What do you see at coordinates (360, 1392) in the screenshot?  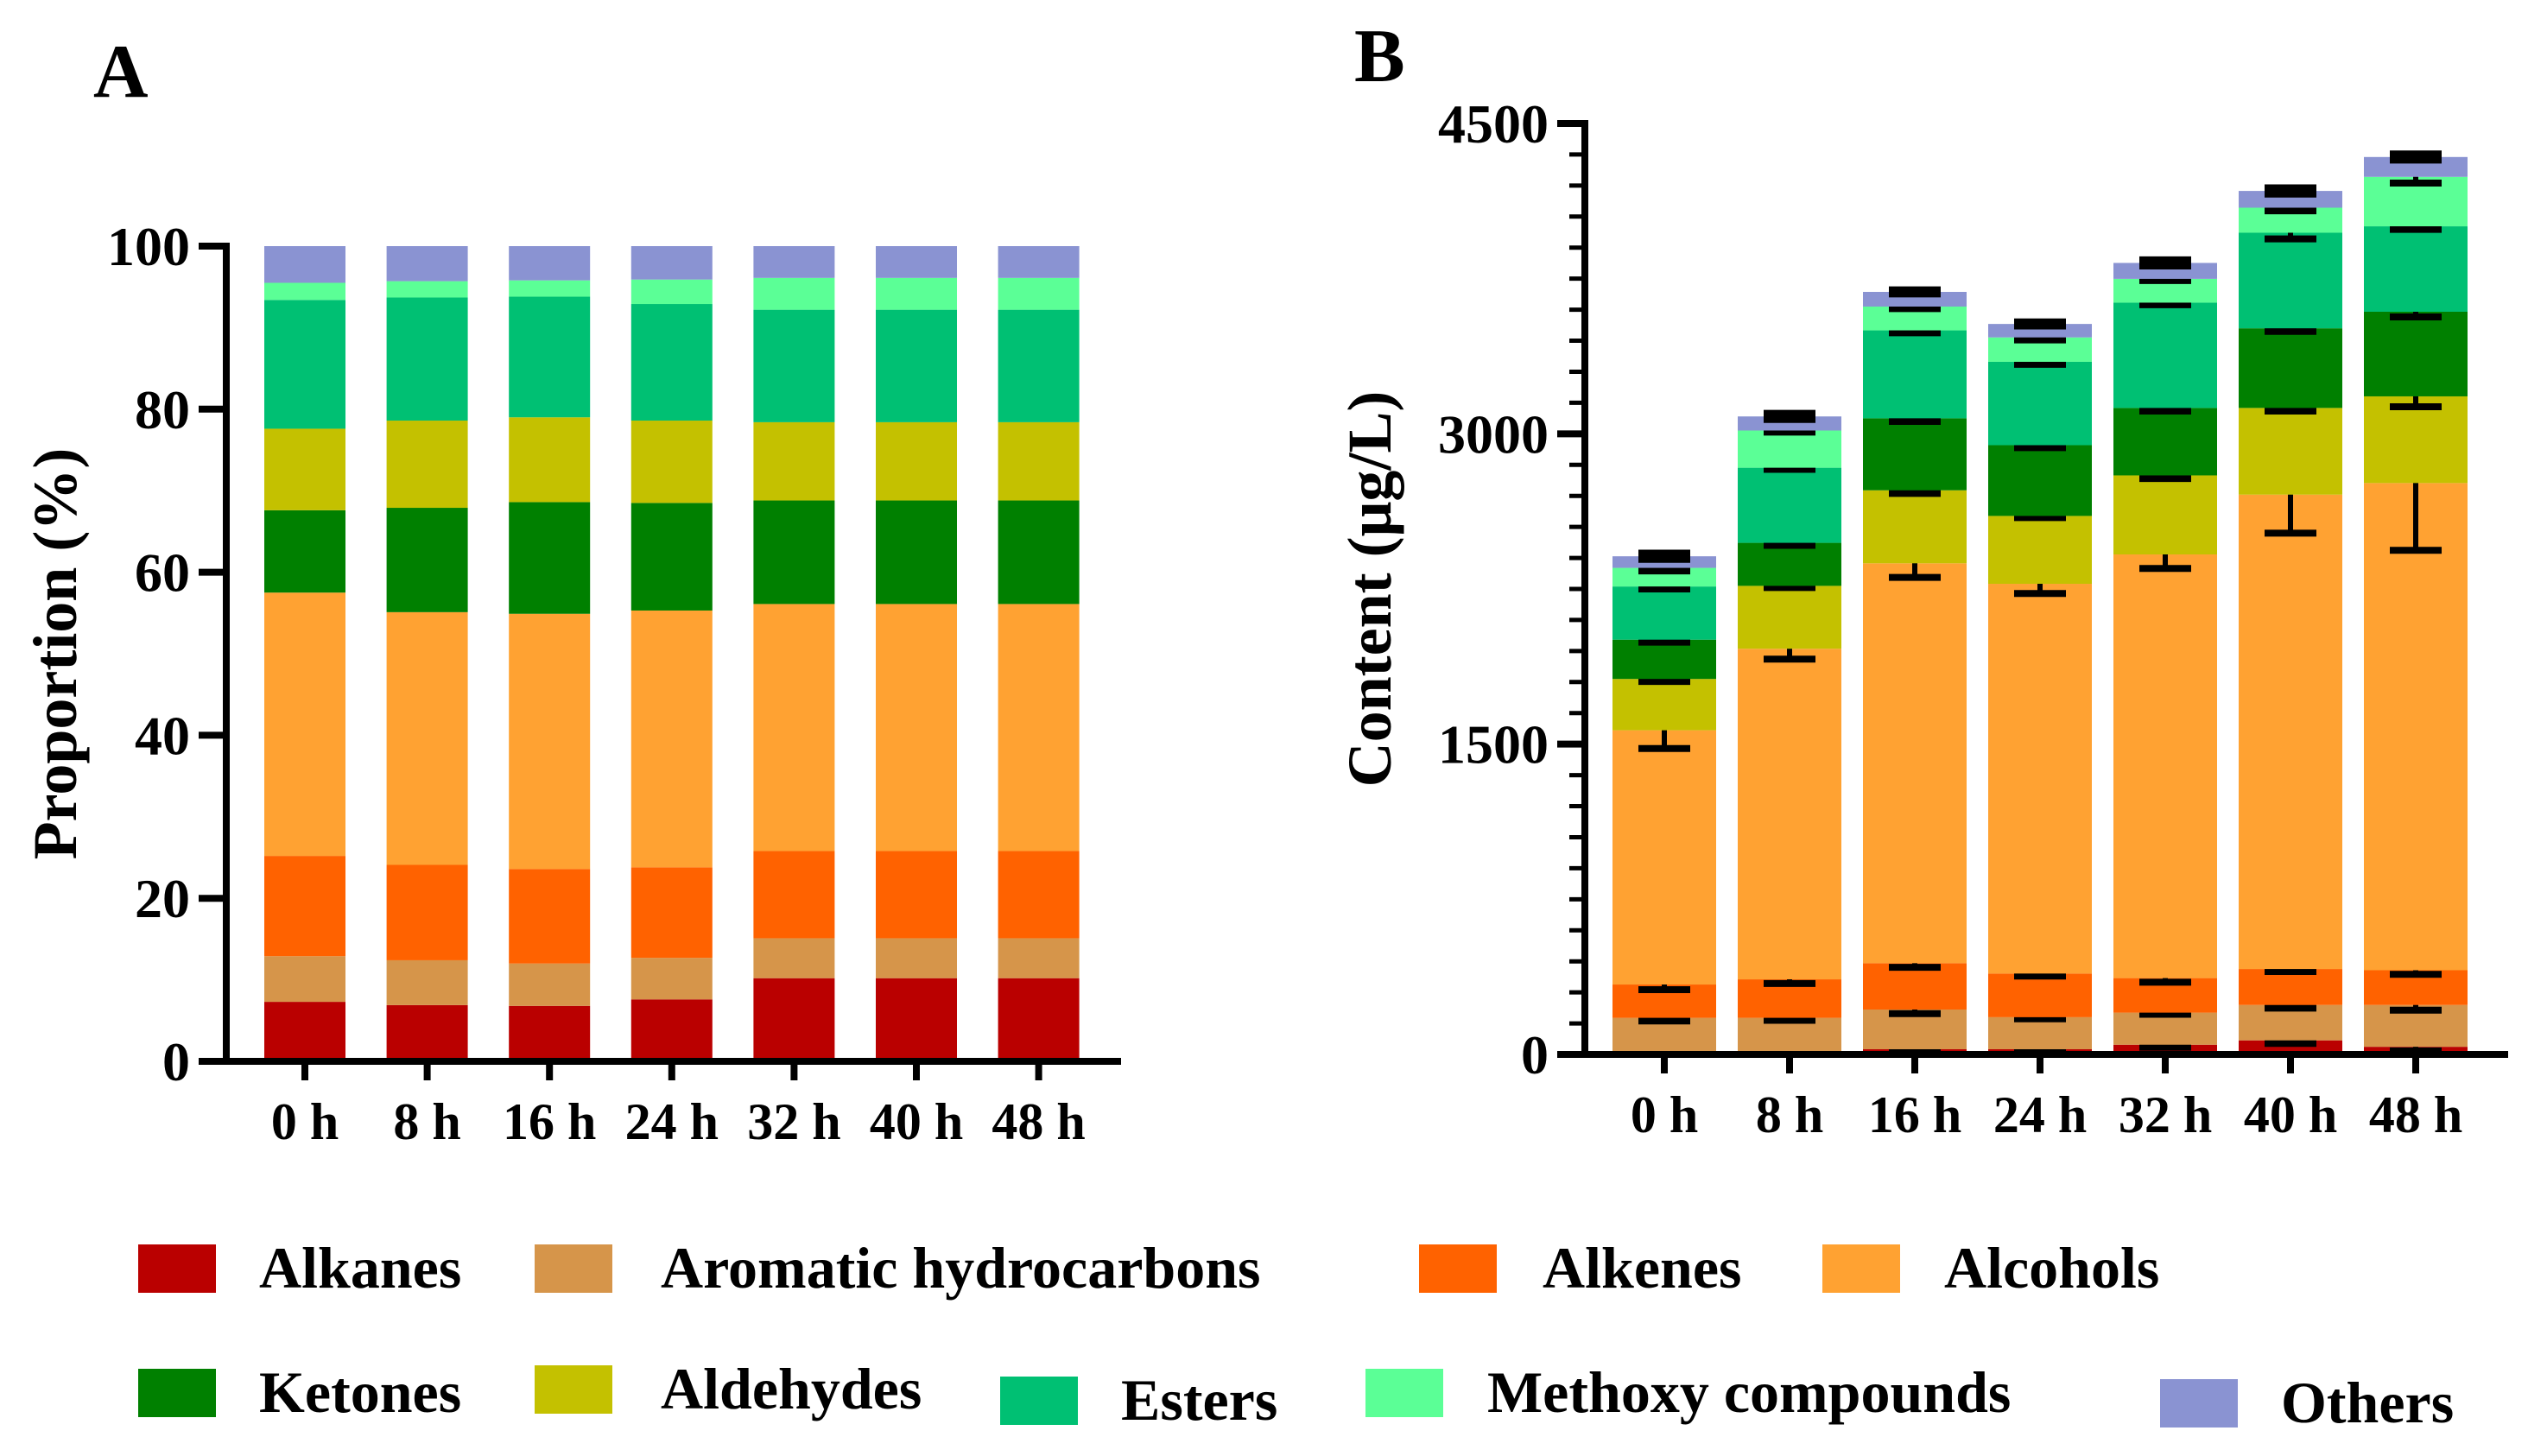 I see `legend-label-ketones: Ketones` at bounding box center [360, 1392].